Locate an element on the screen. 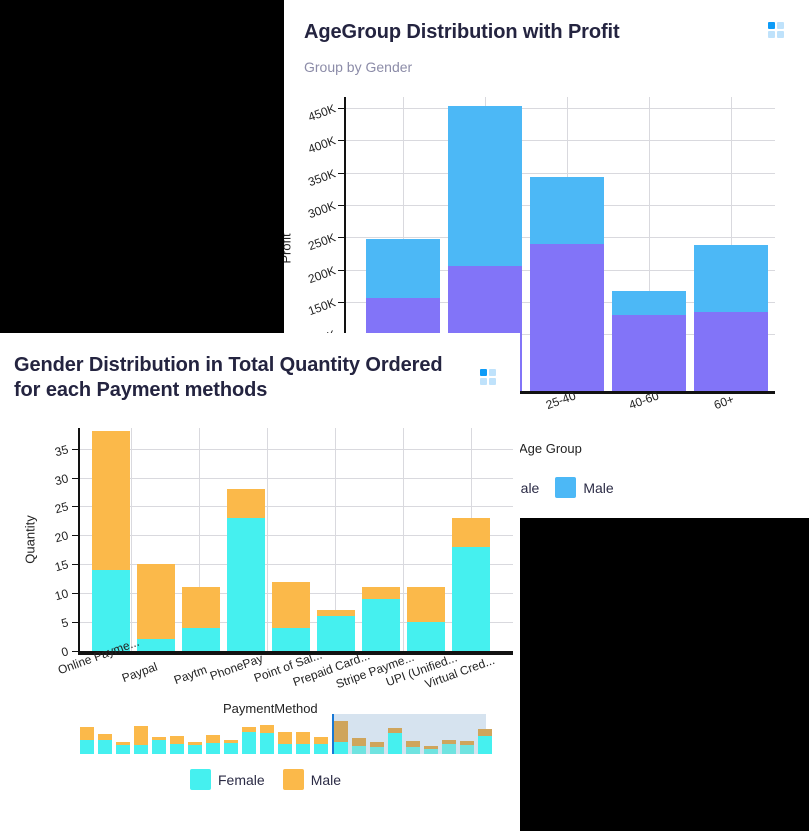 The width and height of the screenshot is (809, 831). y-tick-label: 250K is located at coordinates (322, 242).